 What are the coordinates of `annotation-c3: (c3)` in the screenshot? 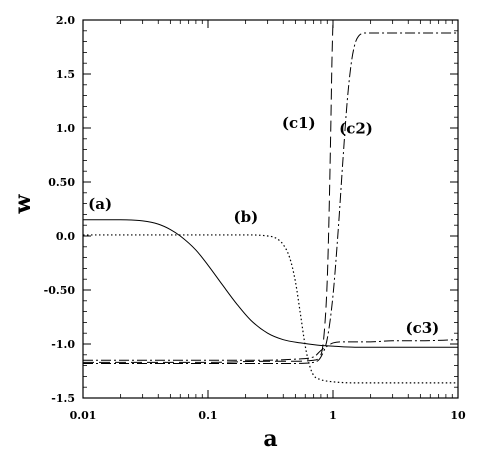 It's located at (422, 328).